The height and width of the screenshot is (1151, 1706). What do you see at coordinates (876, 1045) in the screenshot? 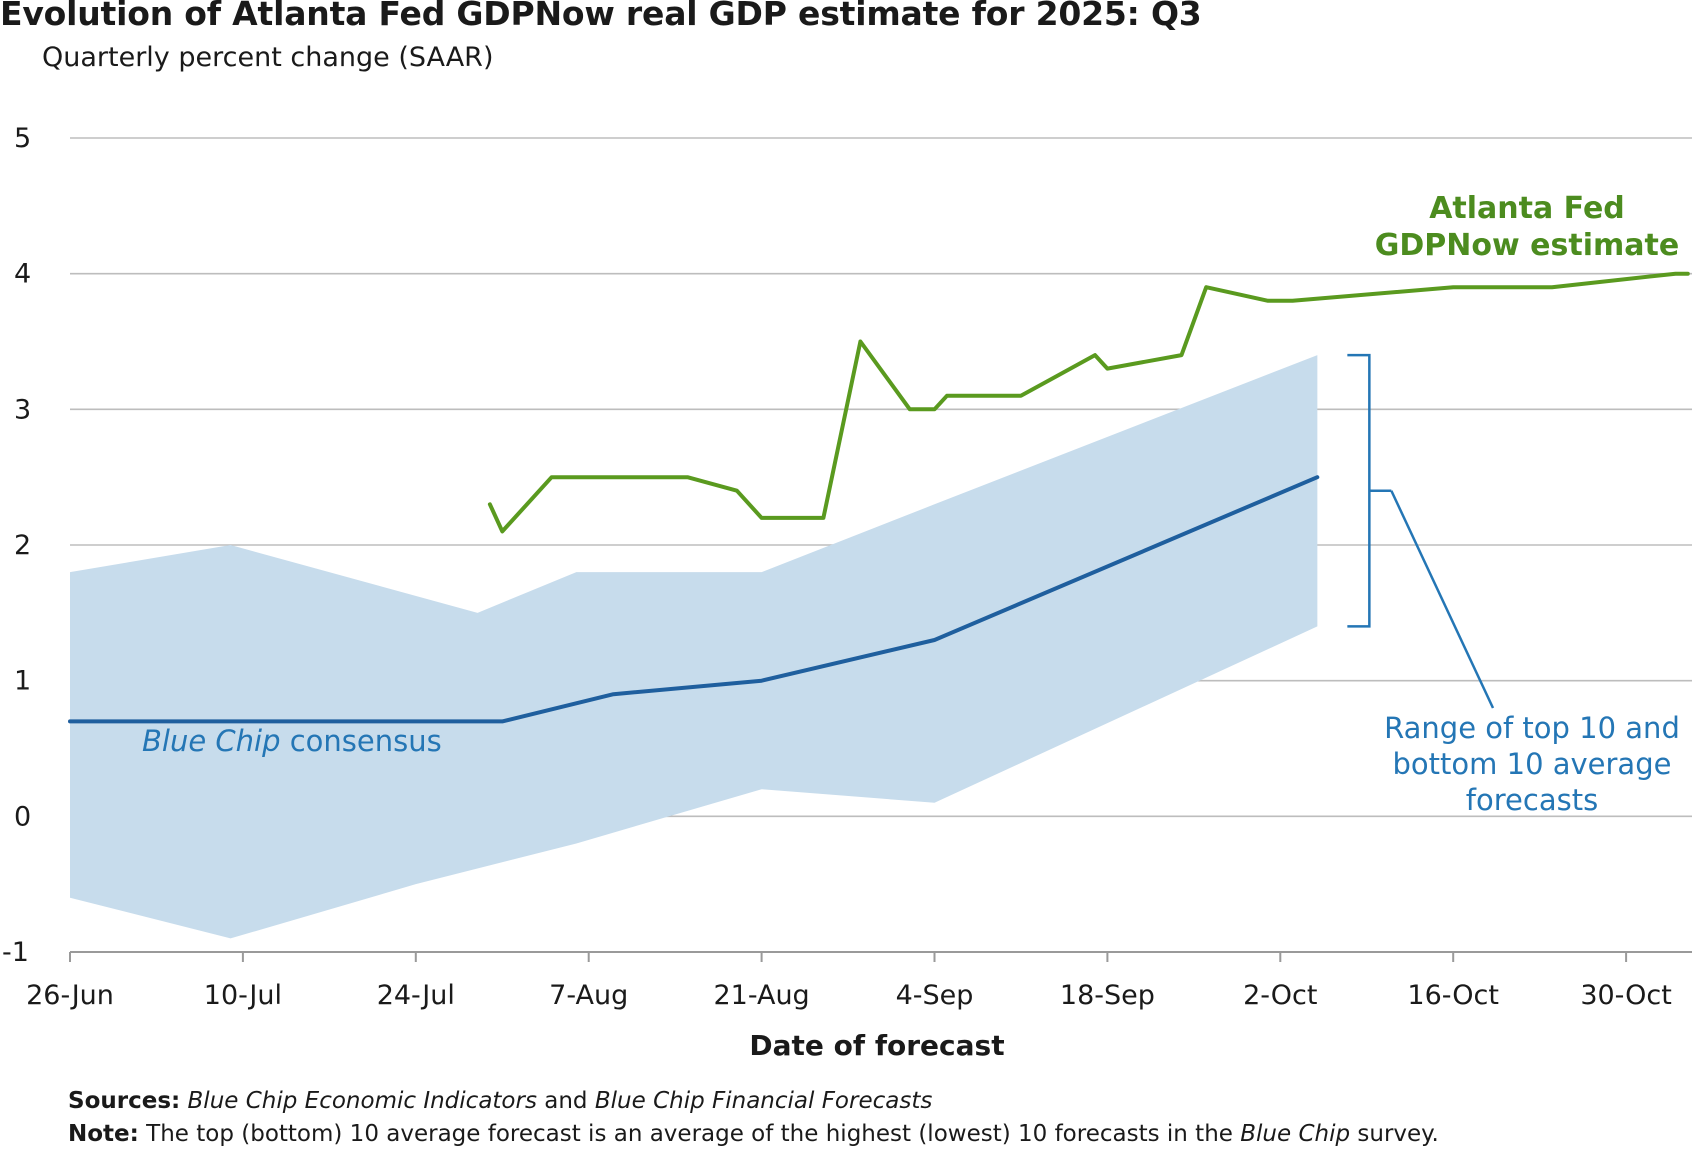
I see `x-axis-label: Date of forecast` at bounding box center [876, 1045].